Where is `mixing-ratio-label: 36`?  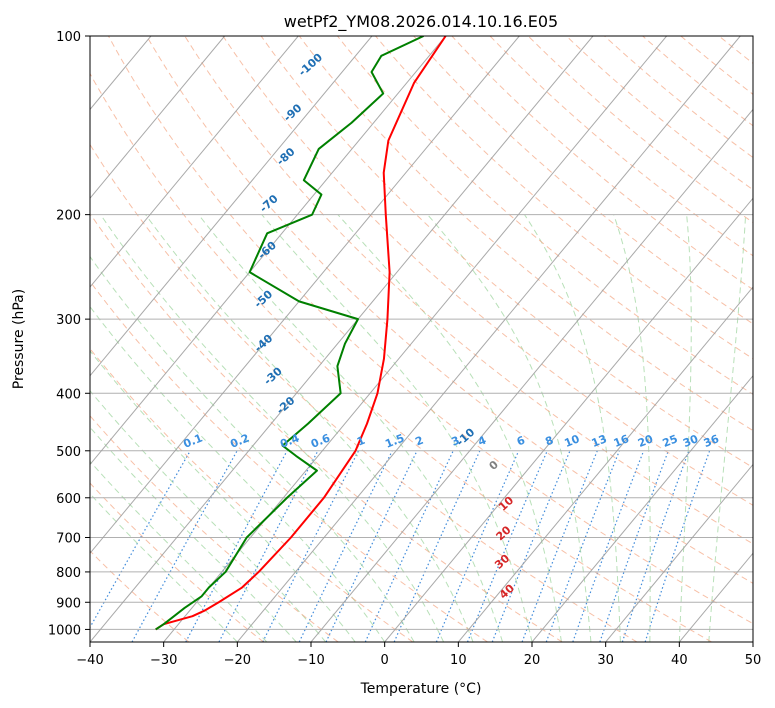
mixing-ratio-label: 36 is located at coordinates (711, 441).